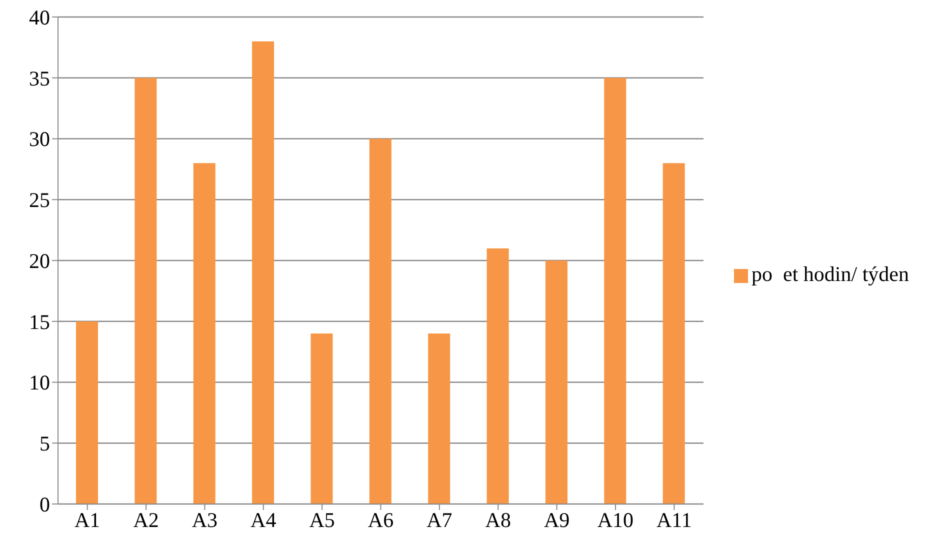  What do you see at coordinates (39, 382) in the screenshot?
I see `y-tick-label: 10` at bounding box center [39, 382].